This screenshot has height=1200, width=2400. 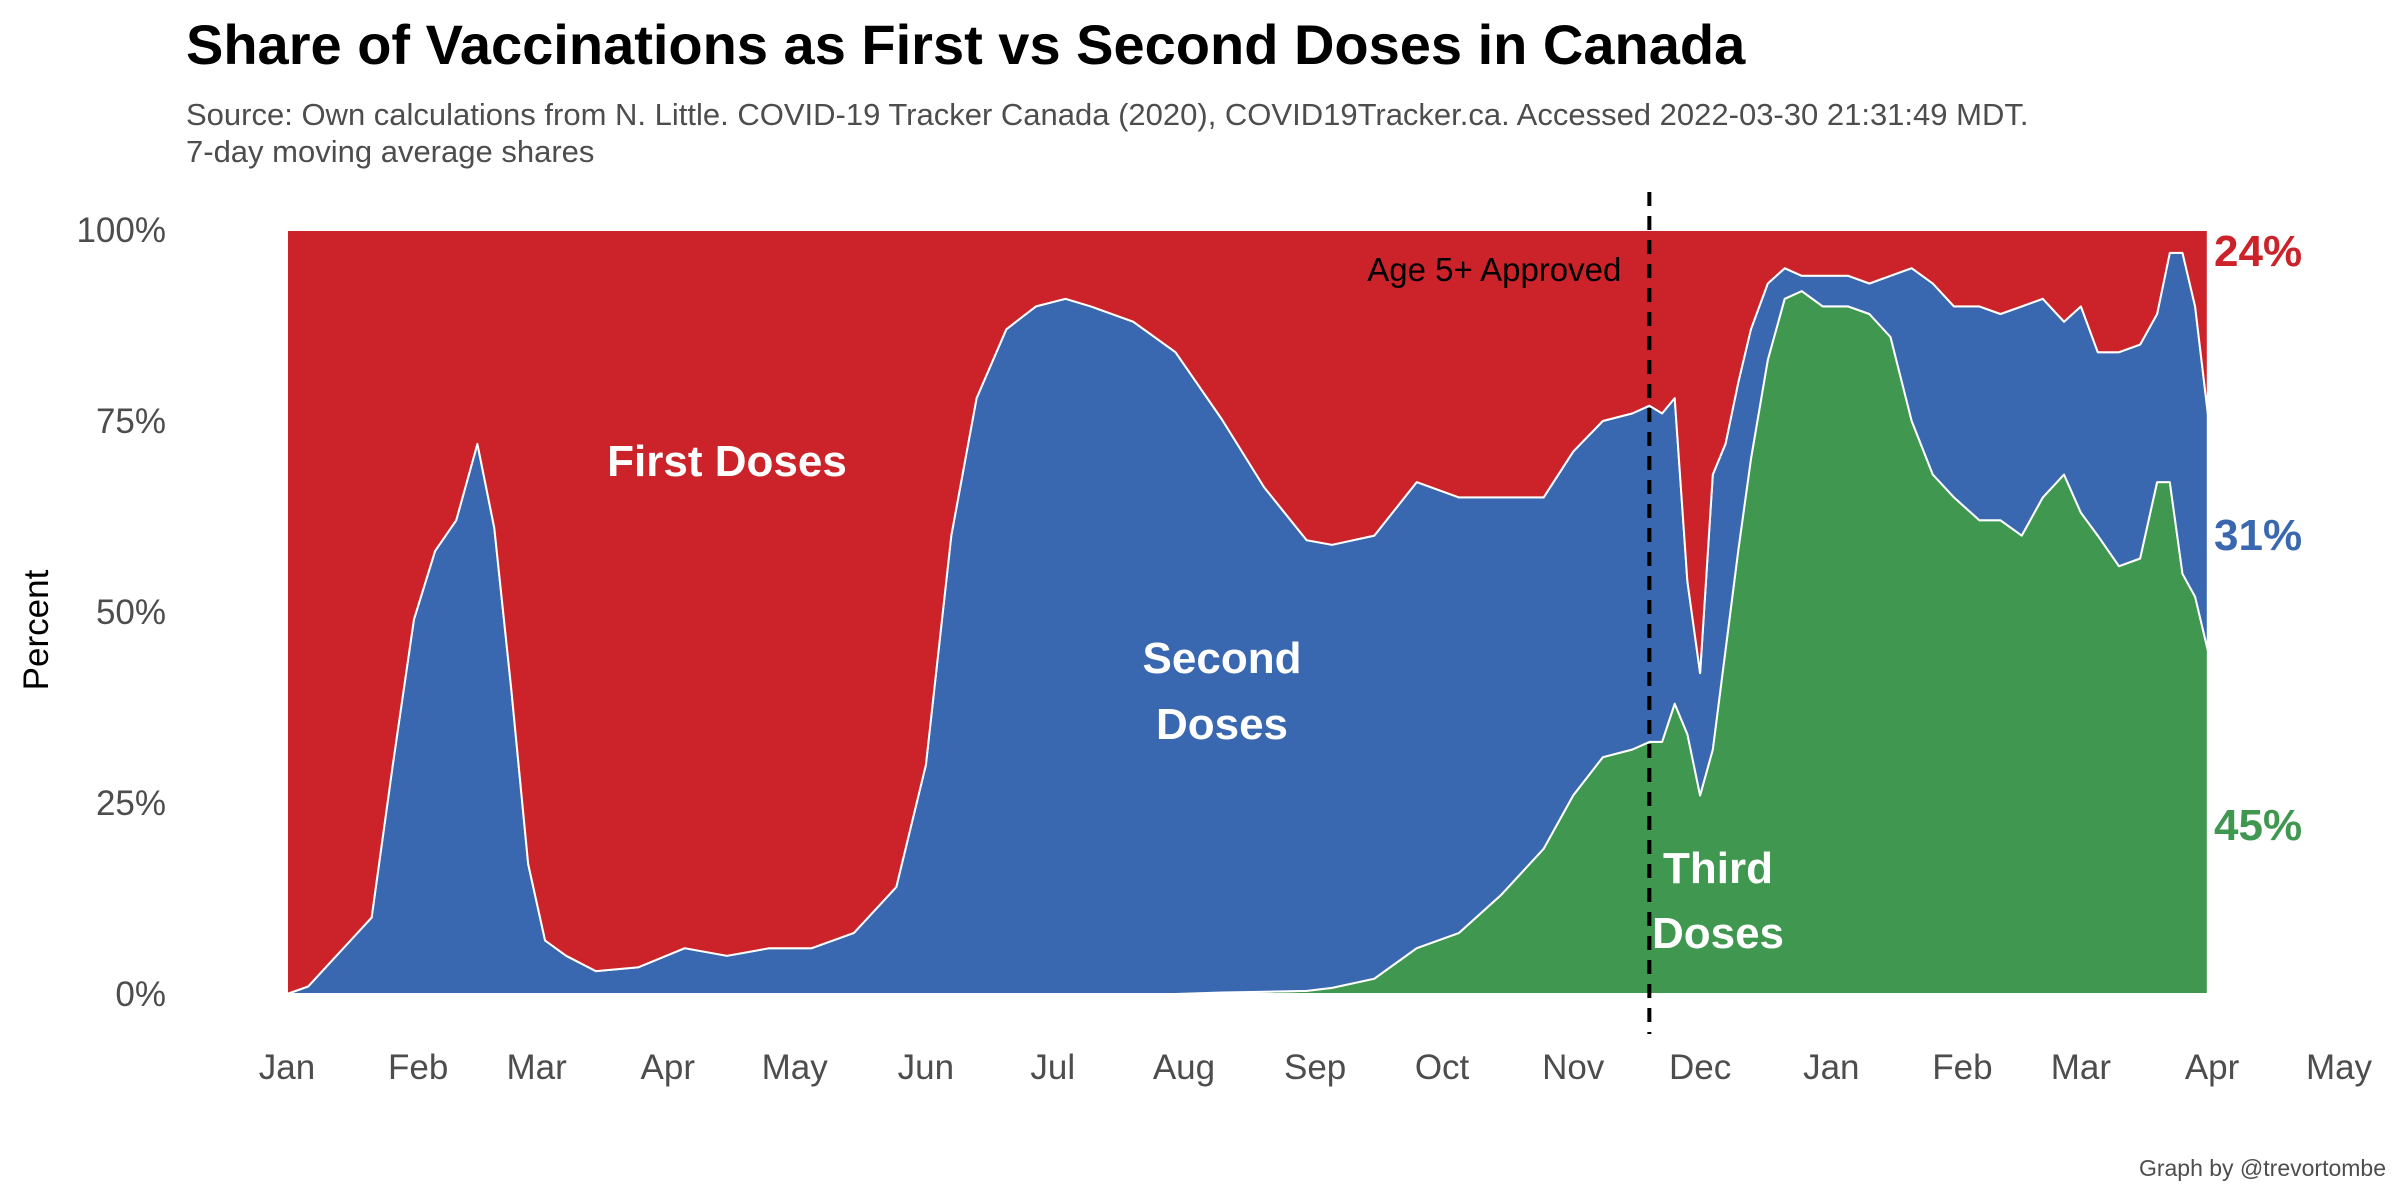 I want to click on x-tick-label: Oct, so click(x=1442, y=1067).